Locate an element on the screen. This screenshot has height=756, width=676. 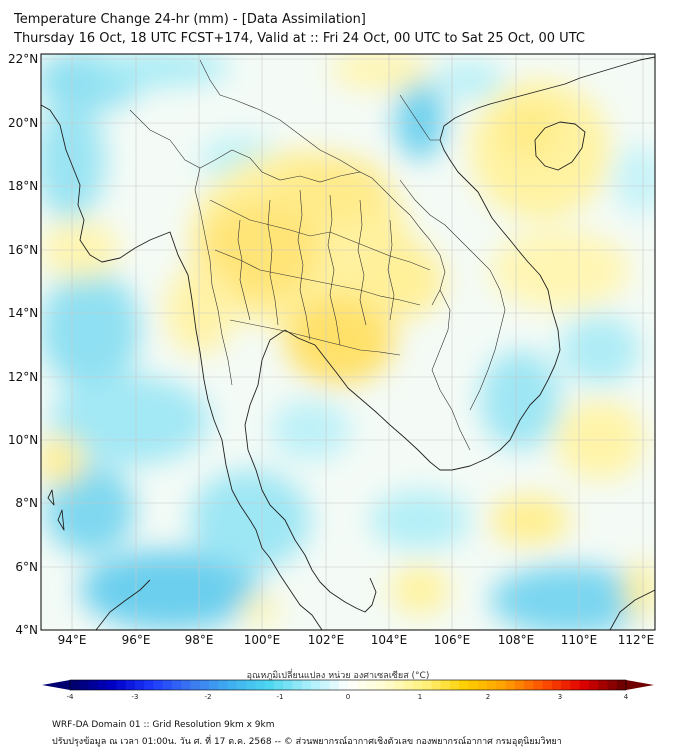
lon-label-100e: 100°E is located at coordinates (262, 640).